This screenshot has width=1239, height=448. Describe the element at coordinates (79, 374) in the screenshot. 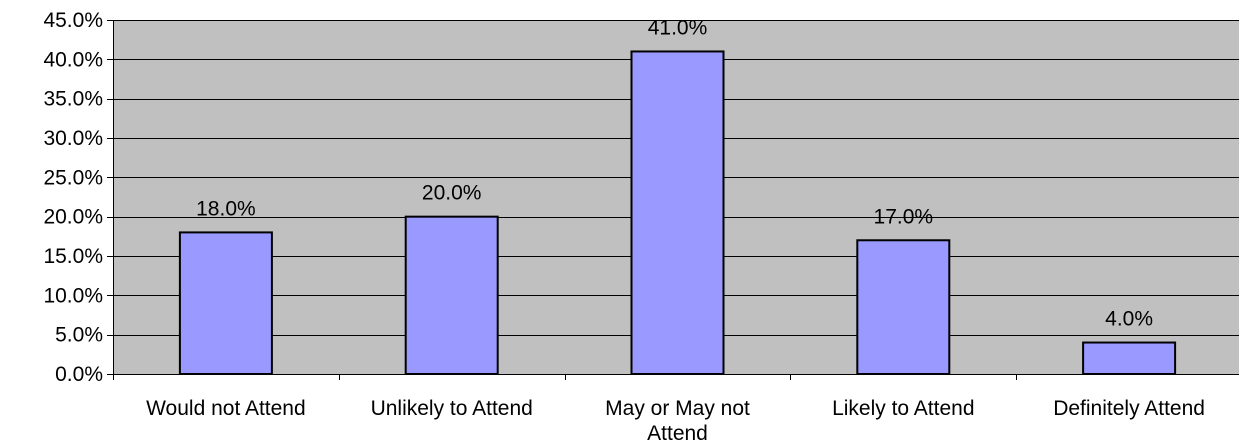

I see `y-tick-label: 0.0%` at that location.